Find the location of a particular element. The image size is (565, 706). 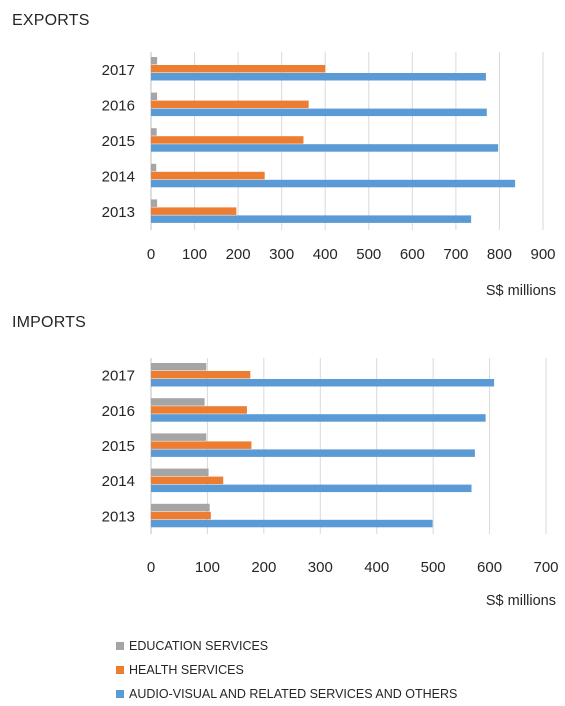

imports-category-label: 2014 is located at coordinates (118, 481).